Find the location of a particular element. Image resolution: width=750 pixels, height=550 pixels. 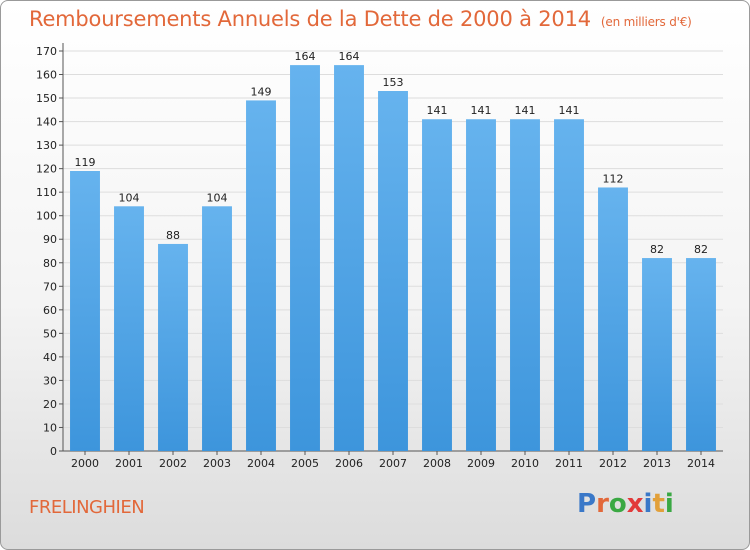

logo-letter: o is located at coordinates (617, 504).